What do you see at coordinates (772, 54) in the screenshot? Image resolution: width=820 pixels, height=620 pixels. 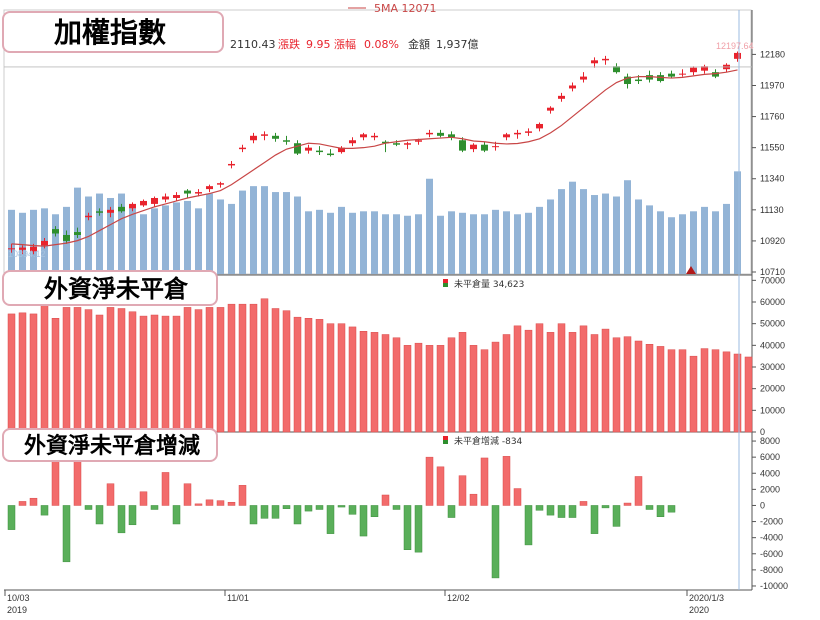 I see `main-y-tick-label: 12180` at bounding box center [772, 54].